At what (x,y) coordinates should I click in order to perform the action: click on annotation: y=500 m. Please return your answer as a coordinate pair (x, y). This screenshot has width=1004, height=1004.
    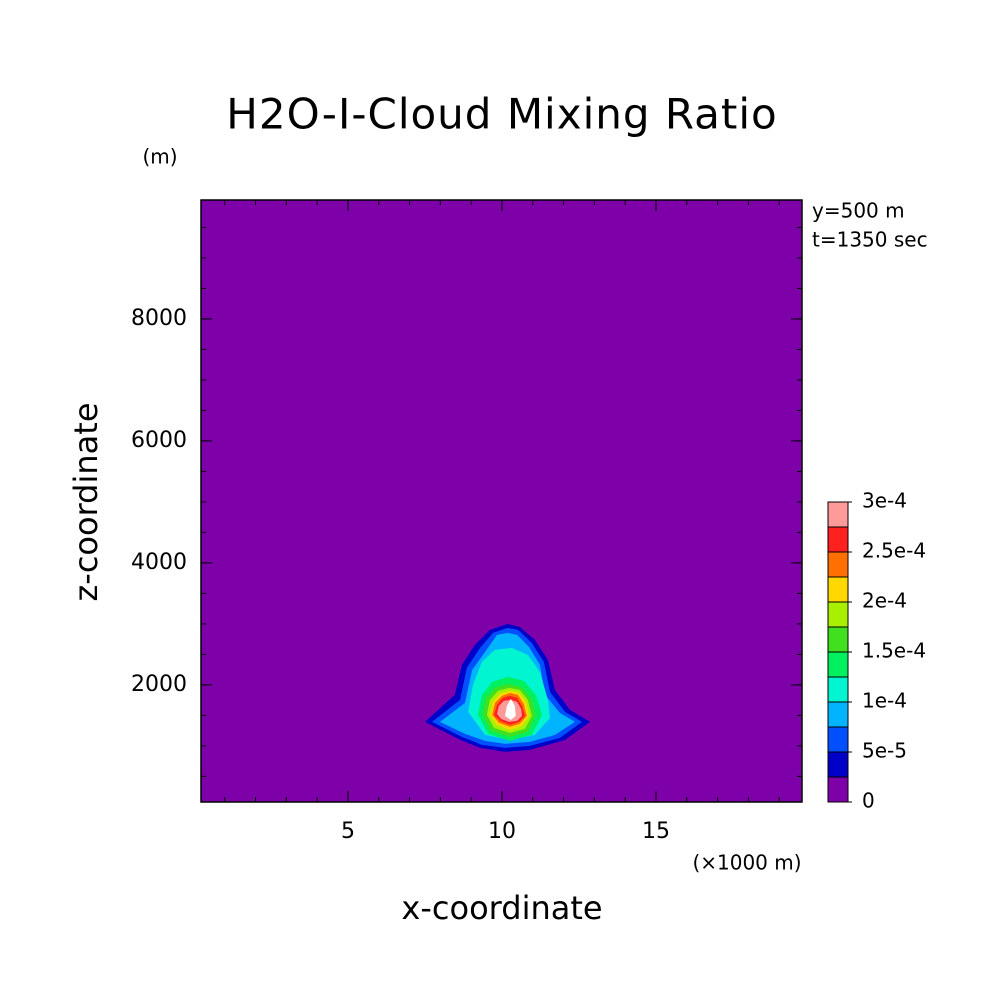
    Looking at the image, I should click on (858, 211).